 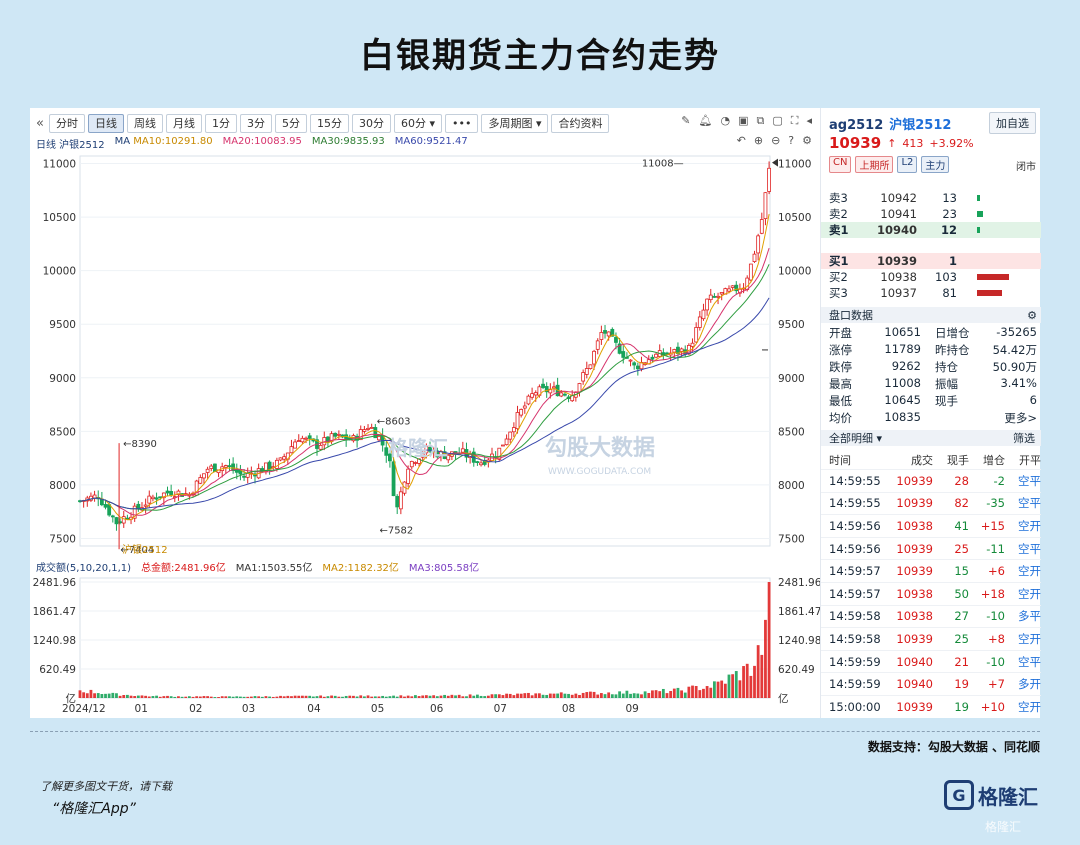 What do you see at coordinates (183, 123) in the screenshot?
I see `period-button: 月线` at bounding box center [183, 123].